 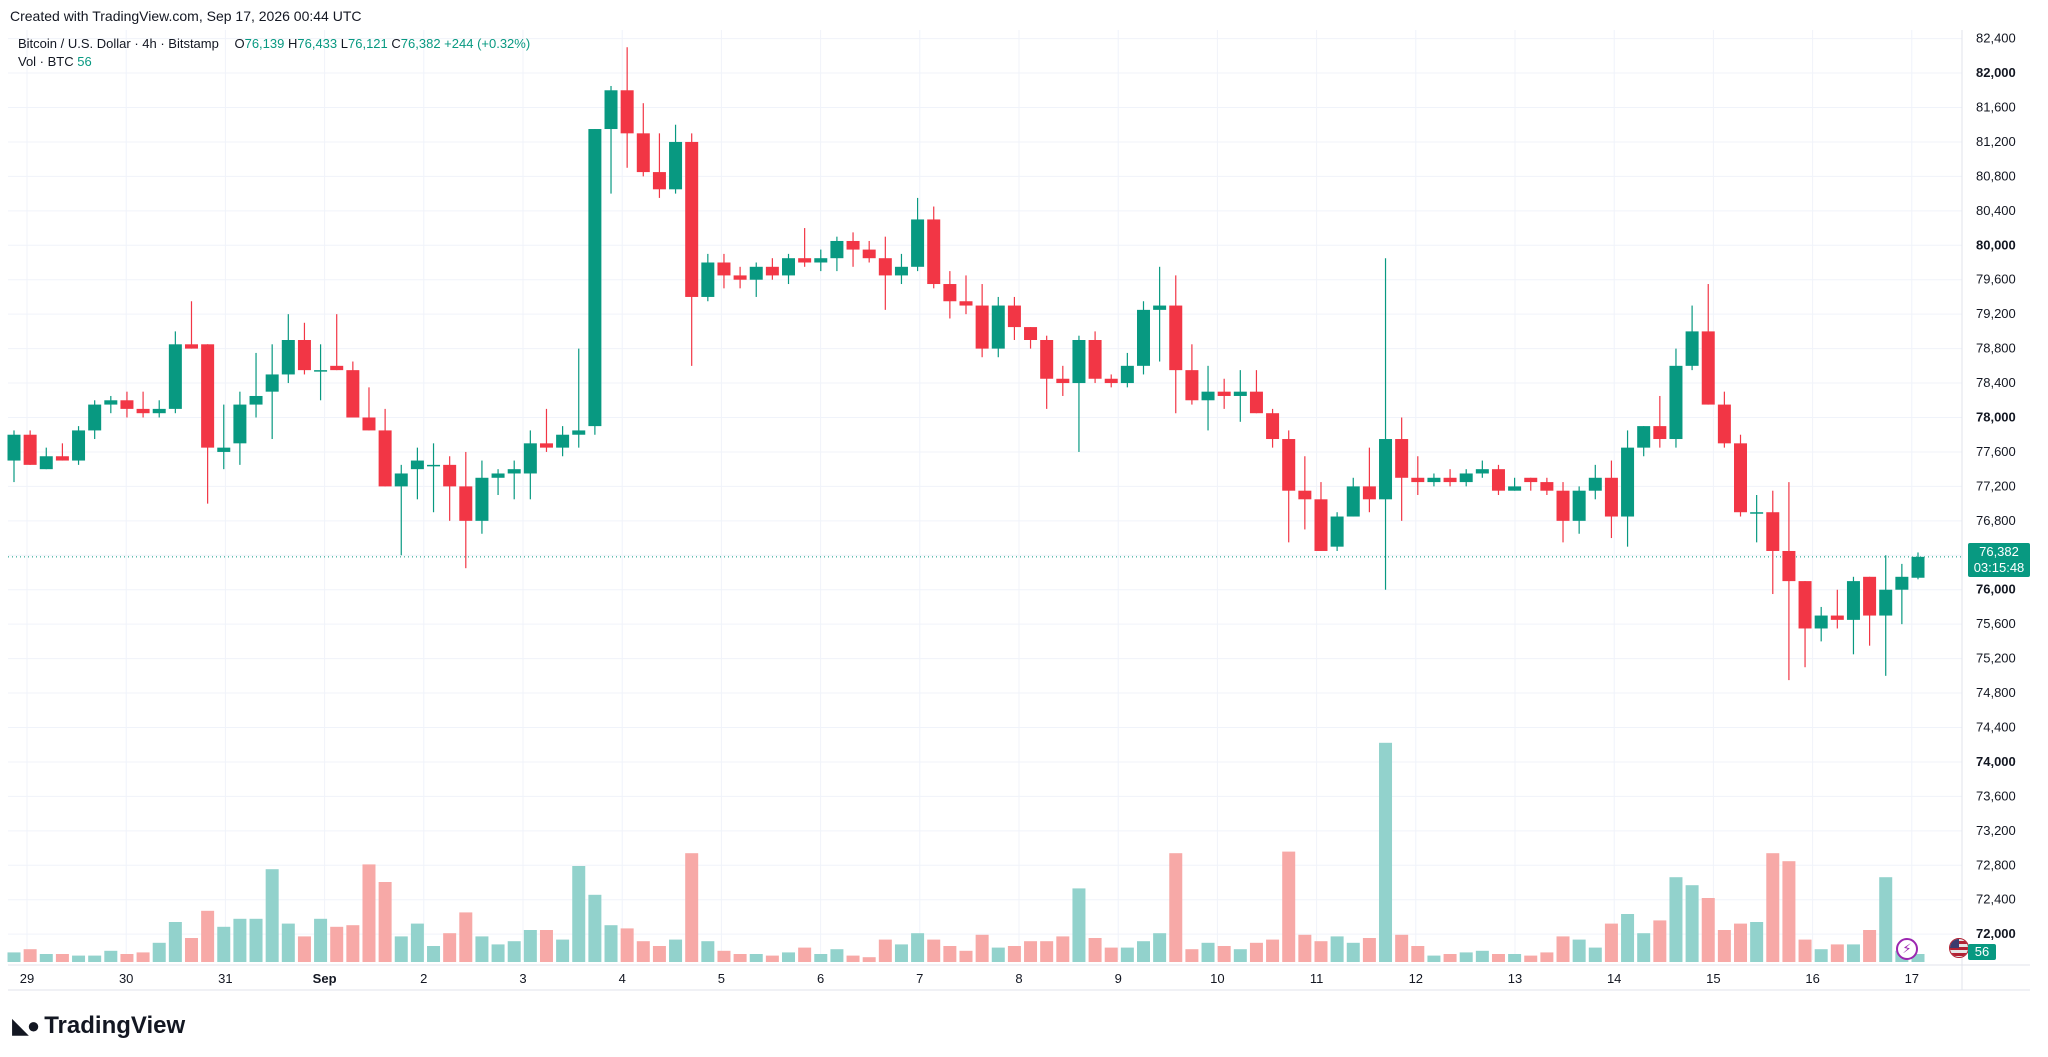 What do you see at coordinates (98, 1026) in the screenshot?
I see `brand: ◣● TradingView` at bounding box center [98, 1026].